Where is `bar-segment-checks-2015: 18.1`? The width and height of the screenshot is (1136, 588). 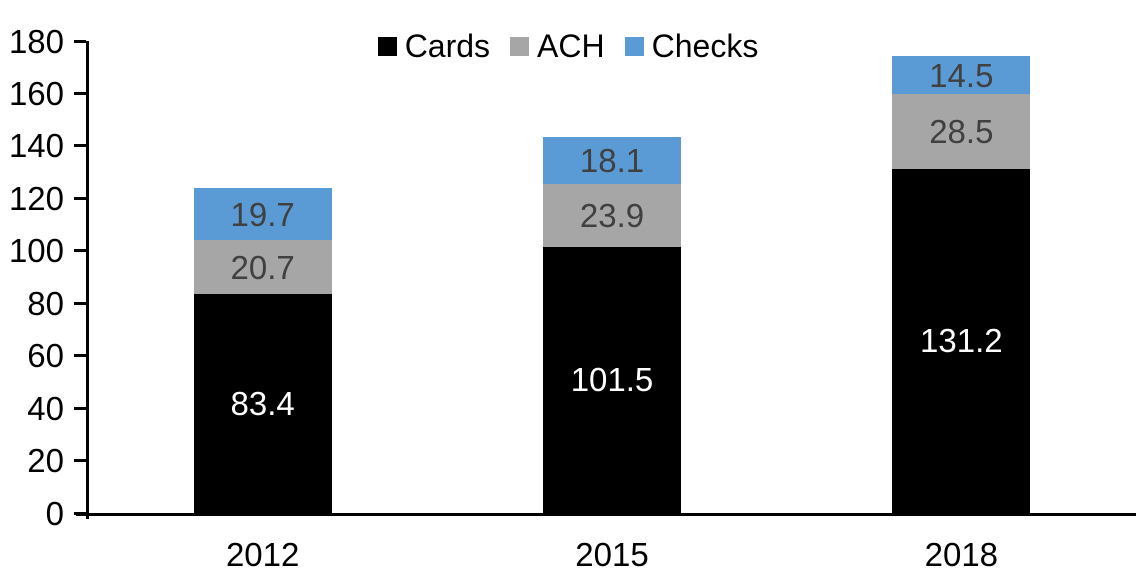 bar-segment-checks-2015: 18.1 is located at coordinates (612, 160).